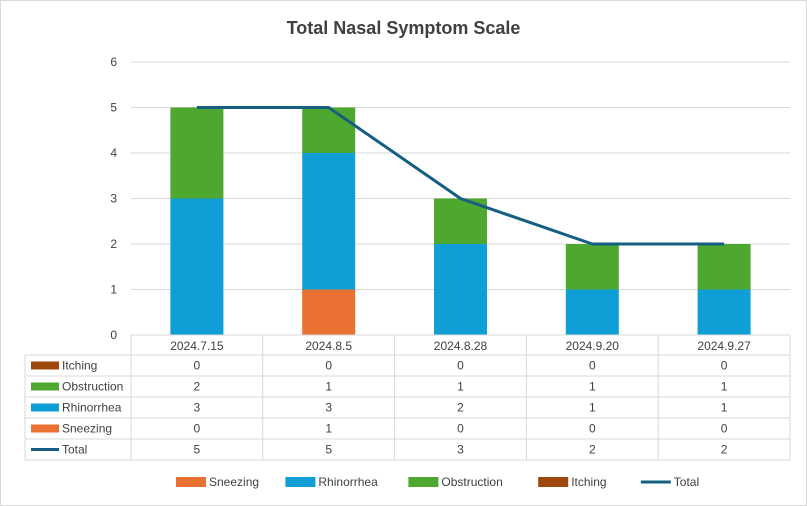 The height and width of the screenshot is (506, 807). Describe the element at coordinates (113, 199) in the screenshot. I see `y-tick-label: 3` at that location.